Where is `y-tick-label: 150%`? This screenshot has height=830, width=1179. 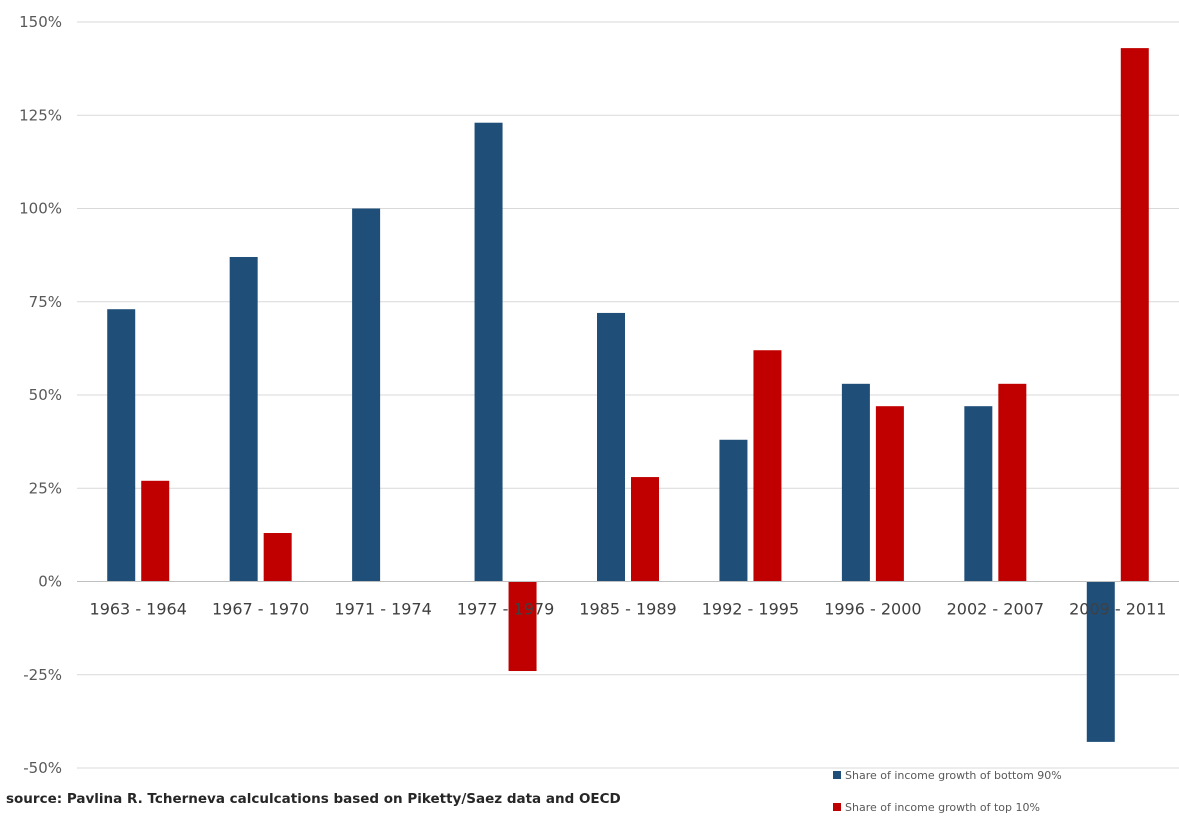 y-tick-label: 150% is located at coordinates (40, 22).